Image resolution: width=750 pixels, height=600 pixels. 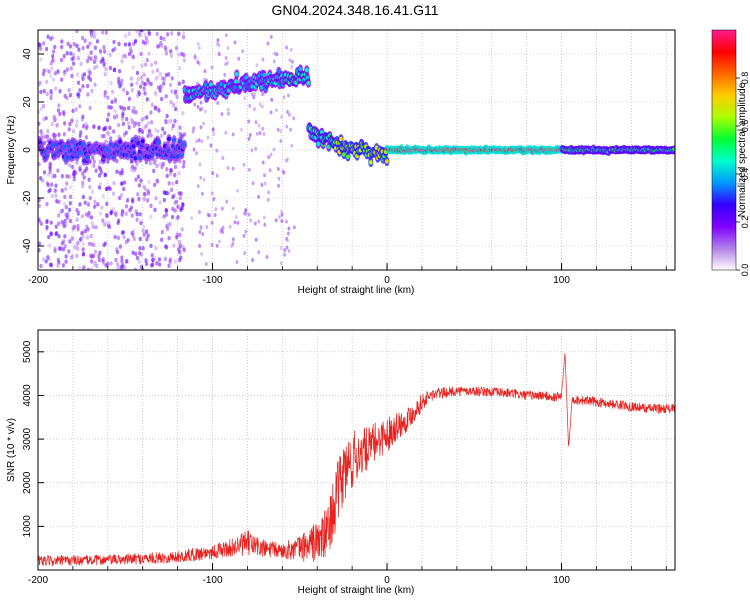 What do you see at coordinates (11, 450) in the screenshot?
I see `snr-y-axis-label: SNR (10 * v/v)` at bounding box center [11, 450].